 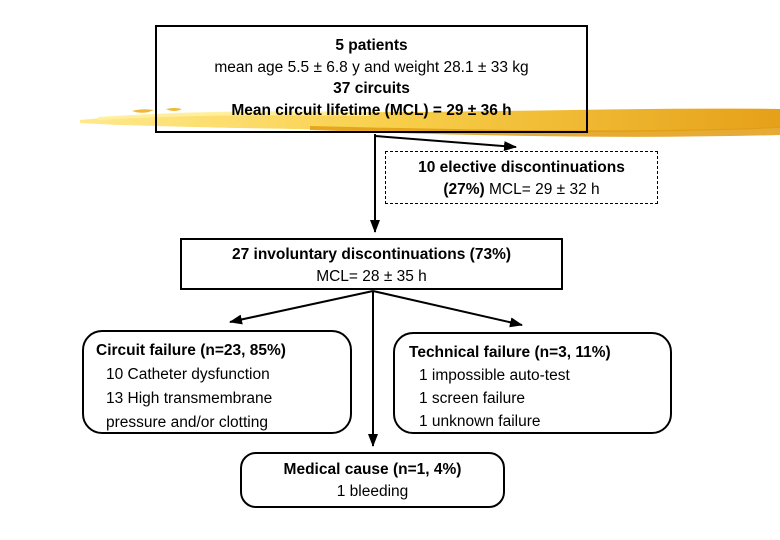 What do you see at coordinates (301, 307) in the screenshot?
I see `arrow-involuntary-to-circuit` at bounding box center [301, 307].